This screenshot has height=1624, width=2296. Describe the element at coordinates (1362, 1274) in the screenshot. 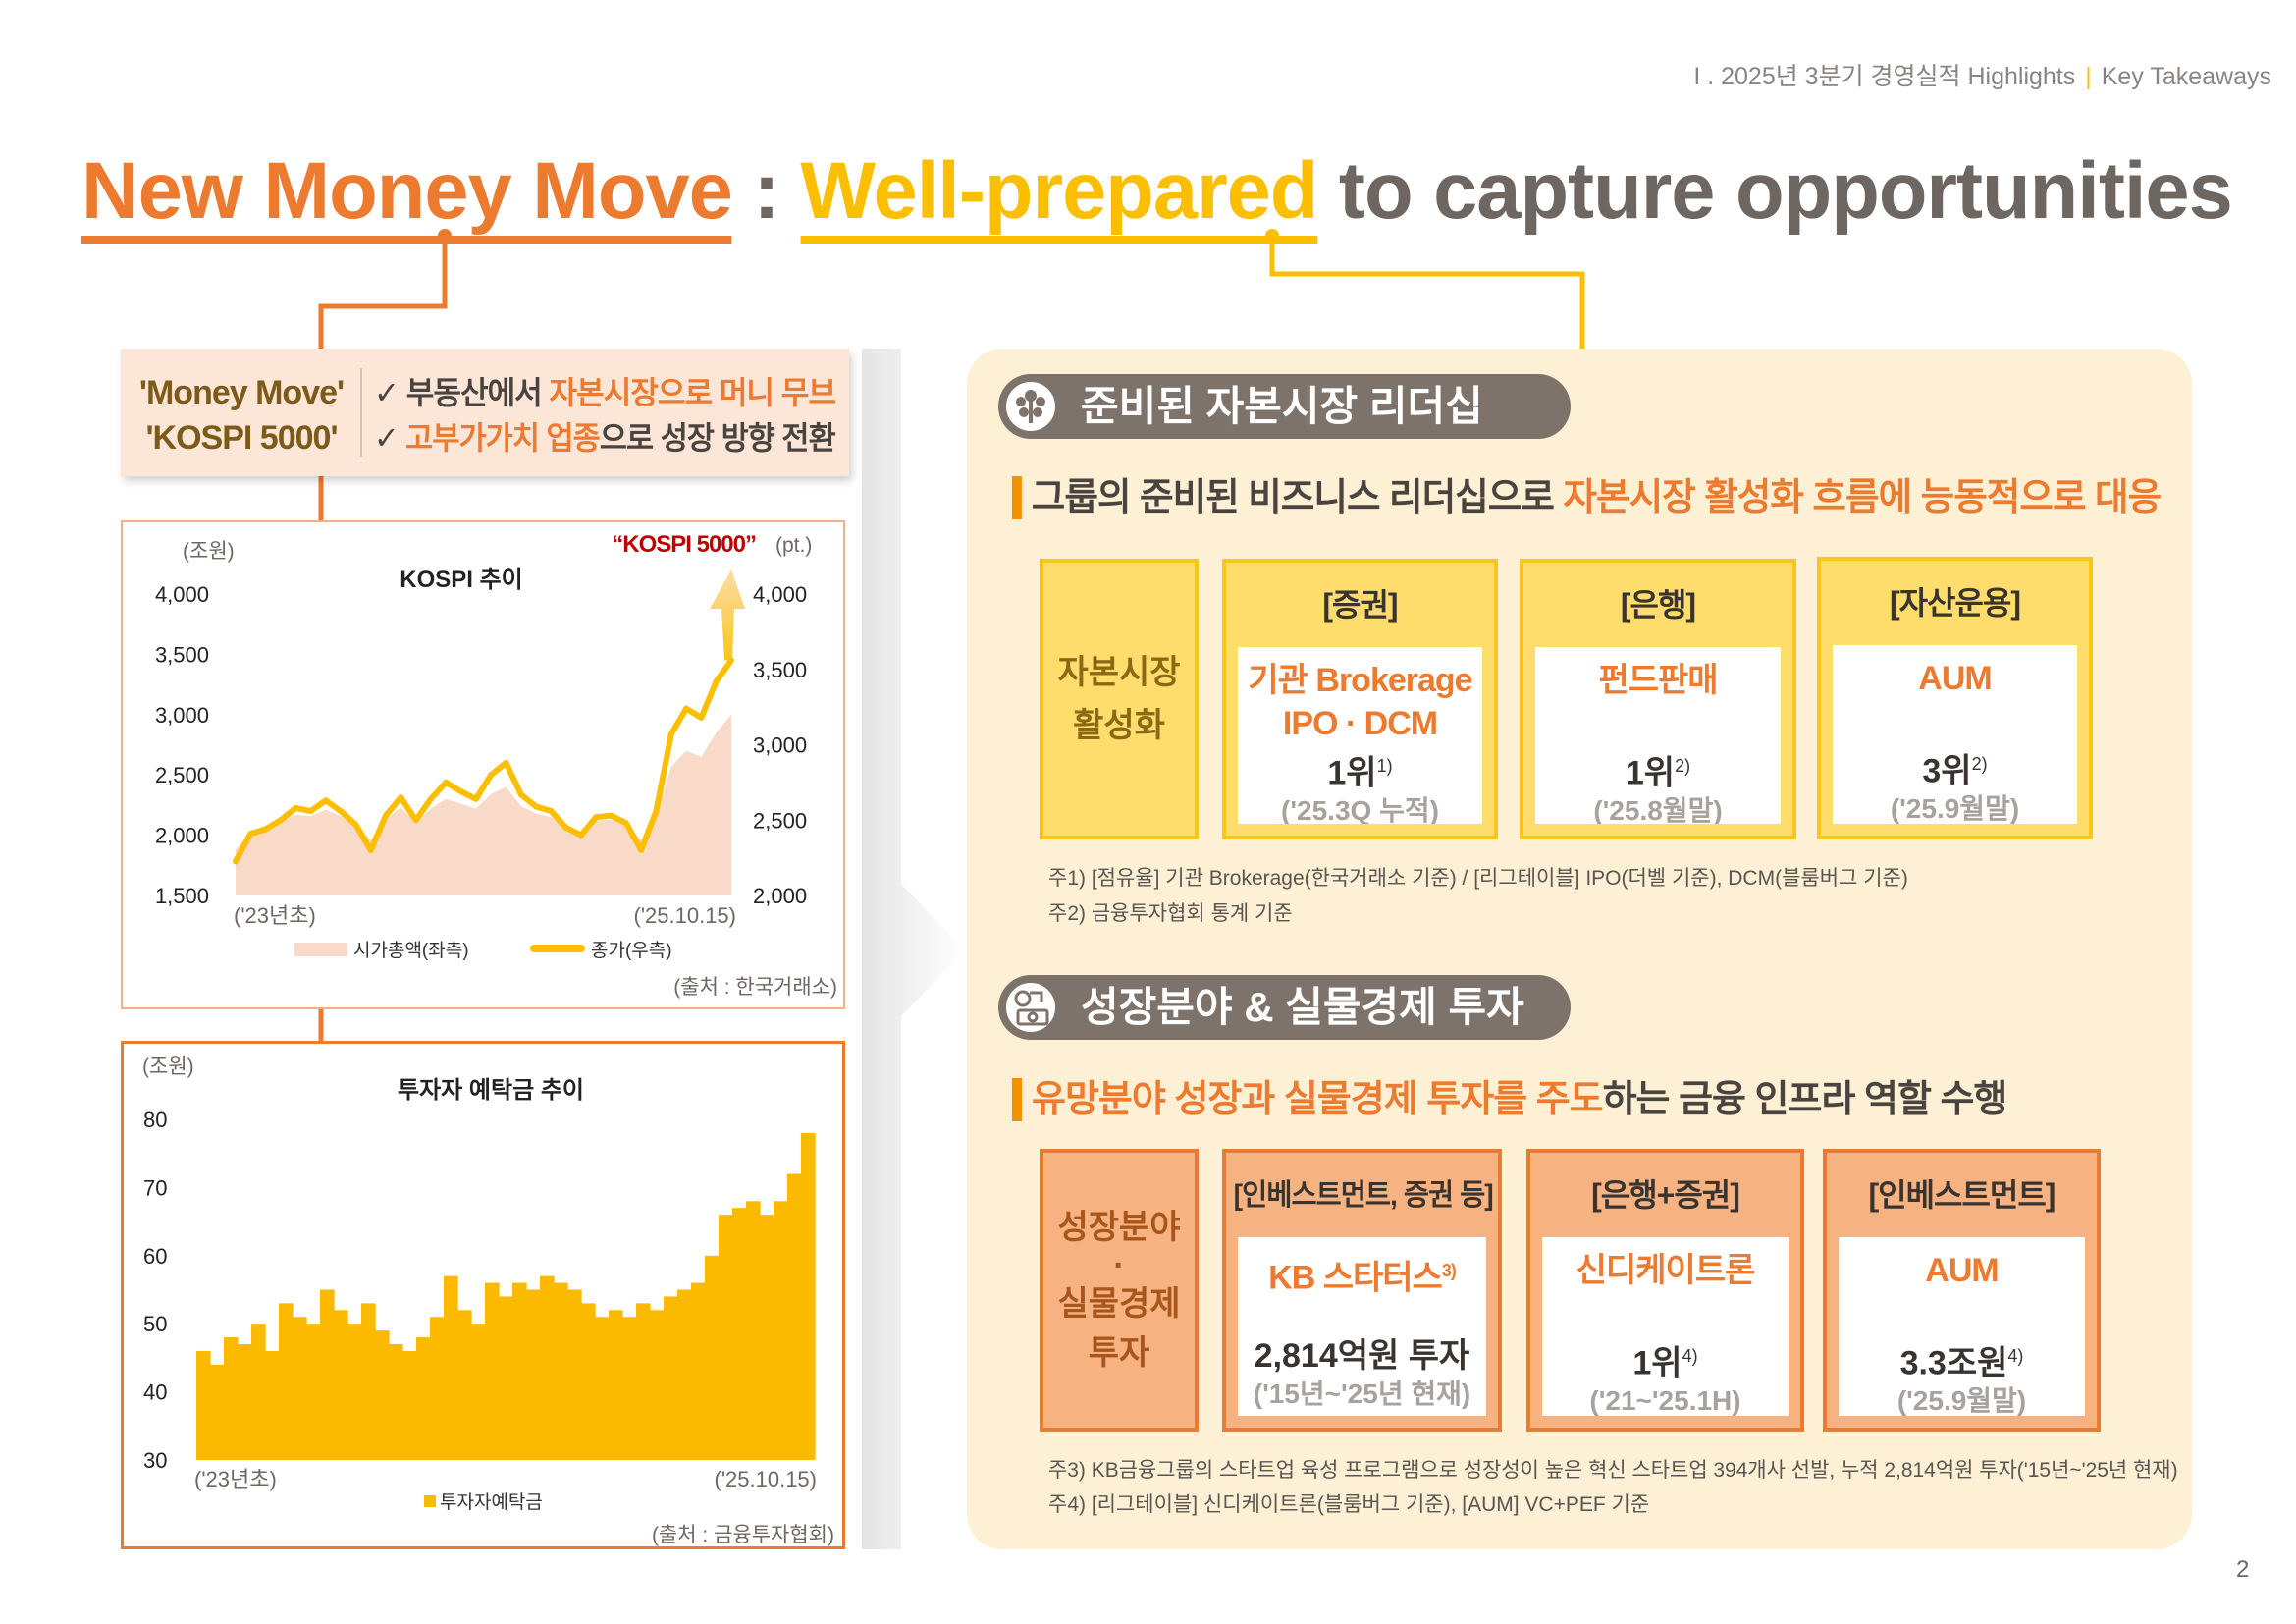

I see `card-main: KB 스타터스3)` at that location.